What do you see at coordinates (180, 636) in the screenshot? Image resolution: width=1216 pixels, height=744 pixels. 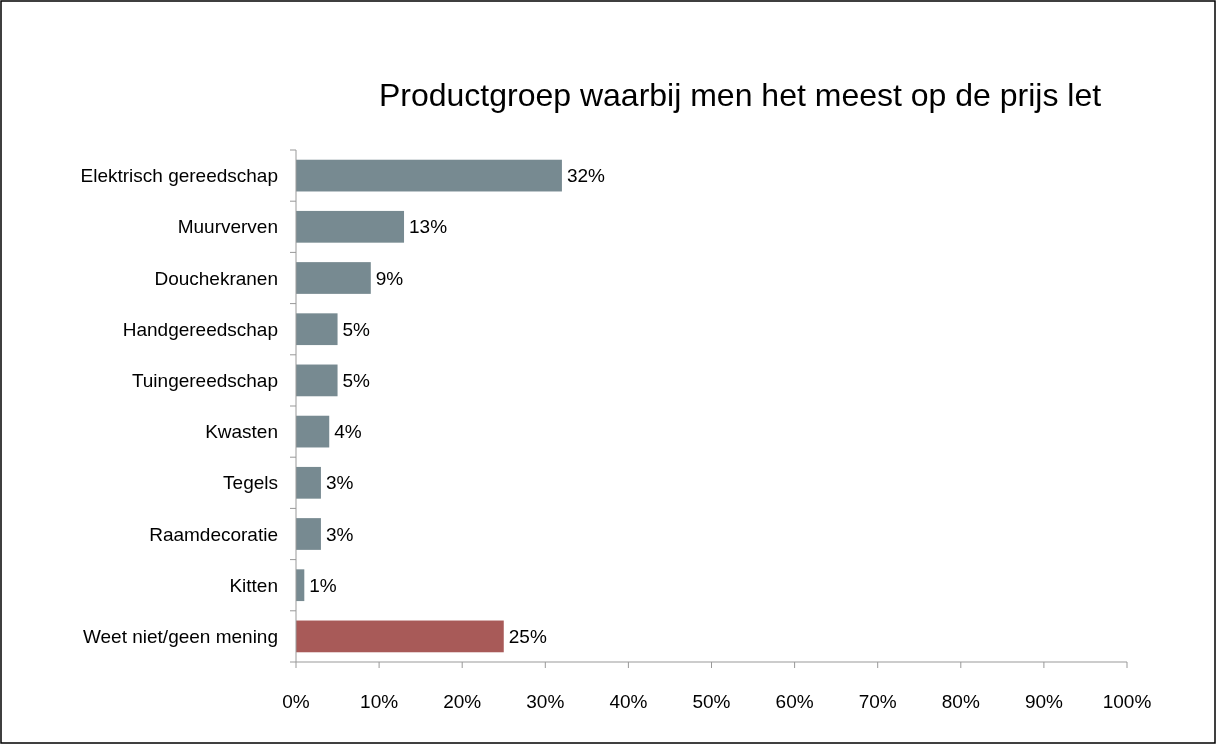 I see `y-tick-label: Weet niet/geen mening` at bounding box center [180, 636].